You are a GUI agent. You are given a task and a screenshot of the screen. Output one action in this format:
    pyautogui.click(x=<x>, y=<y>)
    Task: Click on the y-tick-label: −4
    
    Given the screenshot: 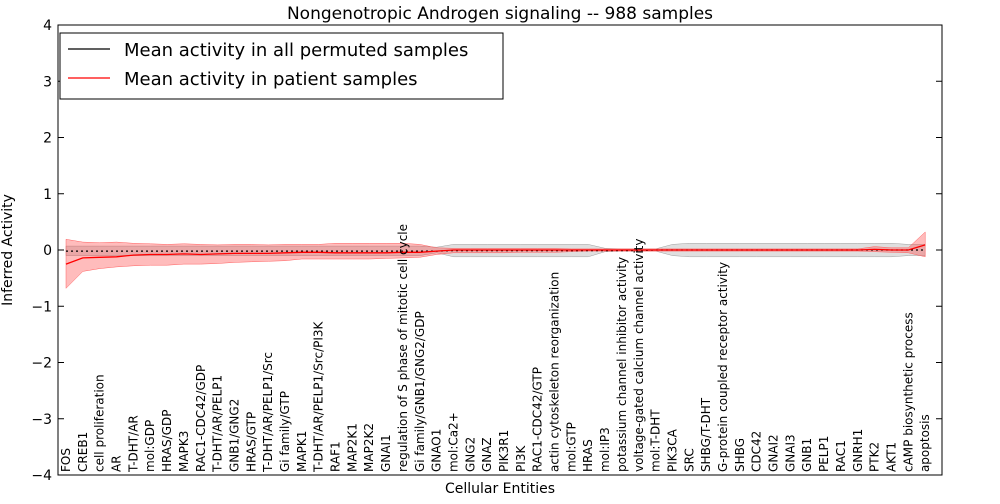 What is the action you would take?
    pyautogui.click(x=41, y=476)
    